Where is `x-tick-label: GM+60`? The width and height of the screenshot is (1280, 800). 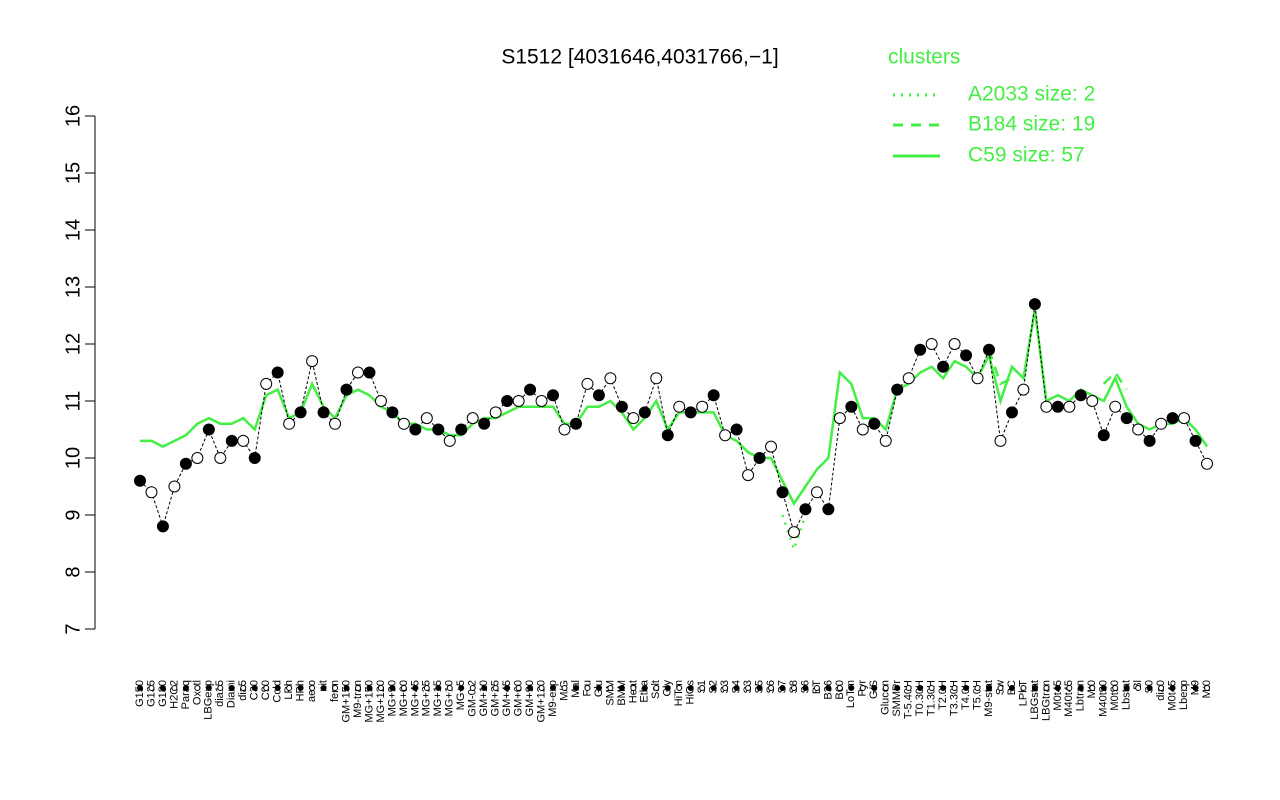
x-tick-label: GM+60 is located at coordinates (519, 698).